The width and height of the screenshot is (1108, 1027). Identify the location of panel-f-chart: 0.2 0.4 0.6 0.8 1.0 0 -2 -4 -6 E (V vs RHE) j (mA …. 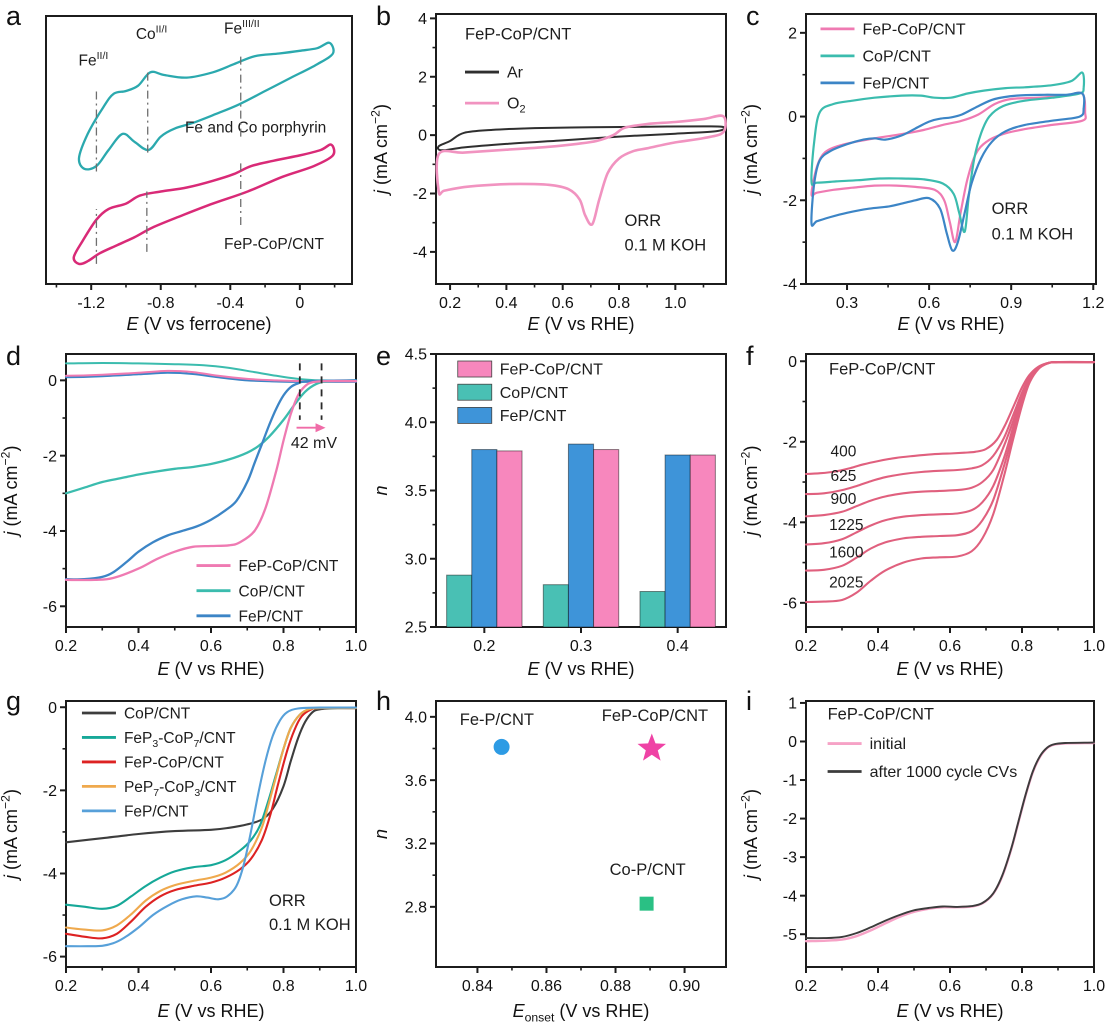
(922, 516).